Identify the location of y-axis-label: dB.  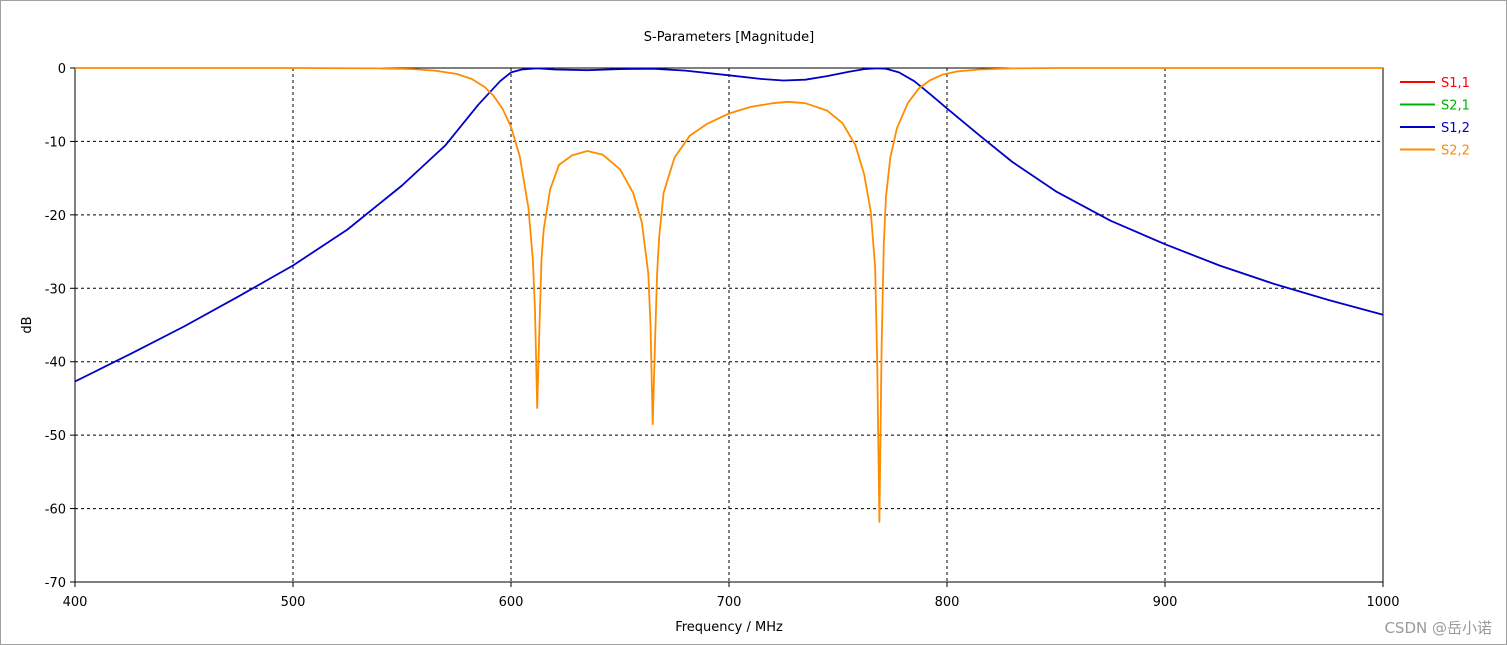
(27, 324).